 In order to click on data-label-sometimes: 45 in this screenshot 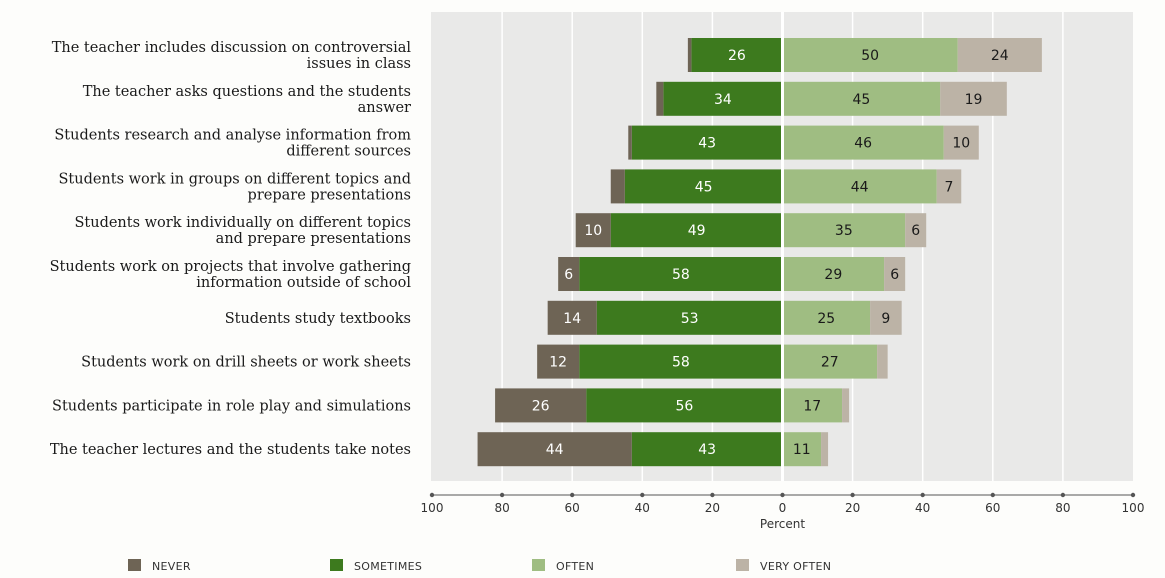, I will do `click(704, 187)`.